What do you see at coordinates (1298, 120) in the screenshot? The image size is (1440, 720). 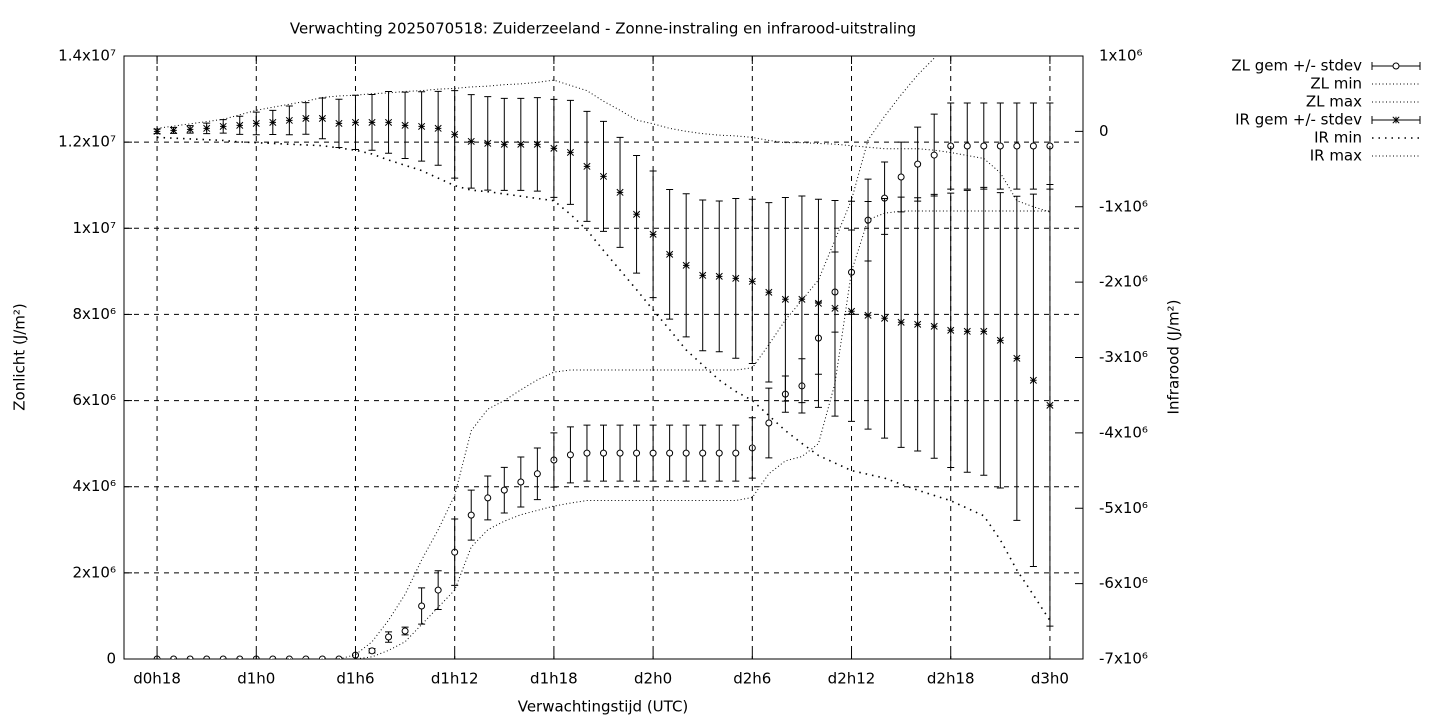 I see `legend-label: IR gem +/- stdev` at bounding box center [1298, 120].